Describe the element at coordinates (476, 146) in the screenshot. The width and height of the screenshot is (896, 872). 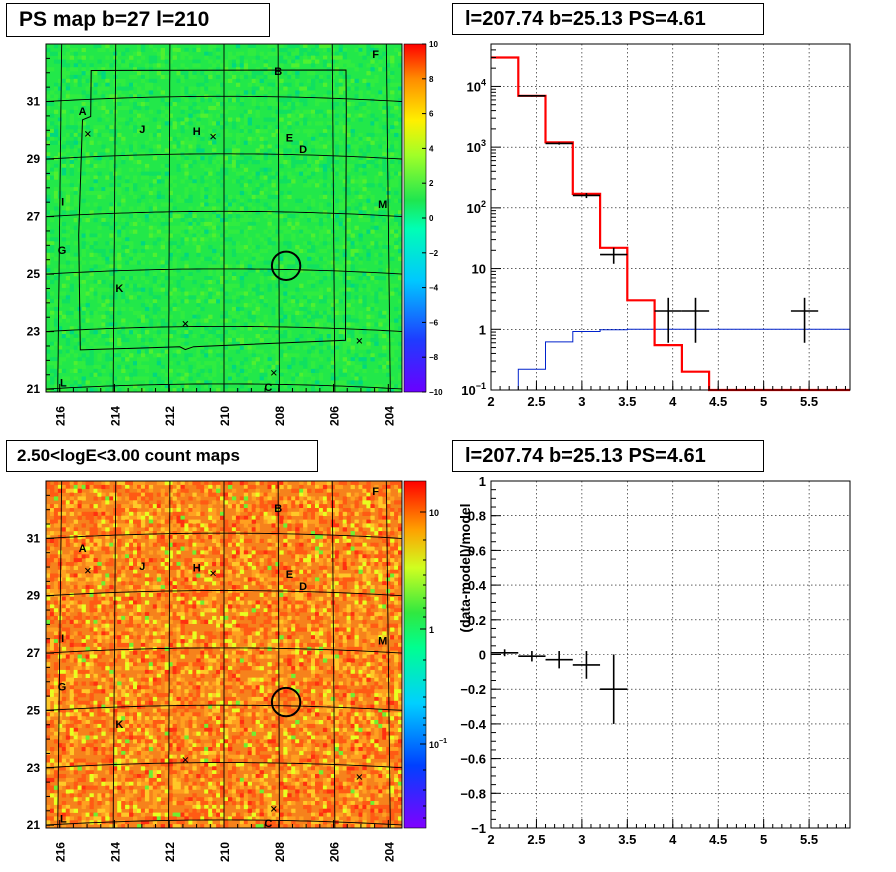
I see `y-tick-label: 103` at that location.